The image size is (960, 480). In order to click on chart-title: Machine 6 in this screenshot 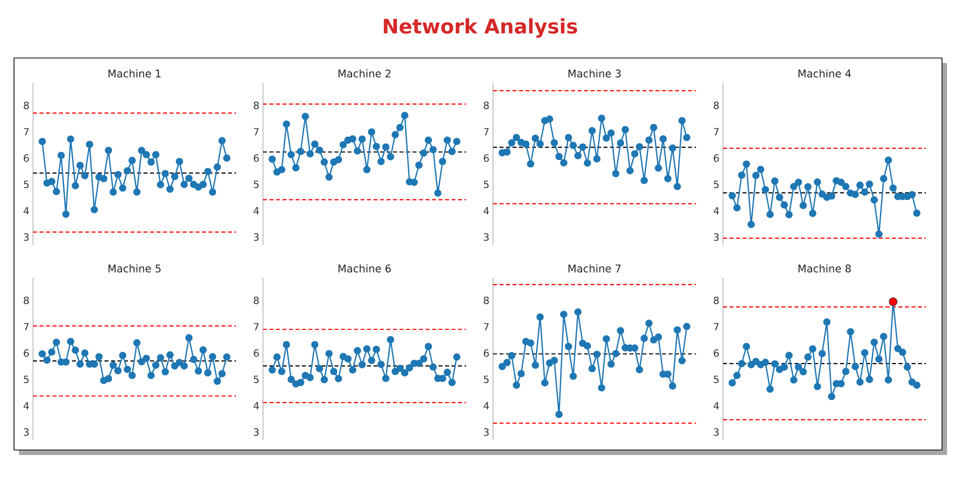, I will do `click(364, 268)`.